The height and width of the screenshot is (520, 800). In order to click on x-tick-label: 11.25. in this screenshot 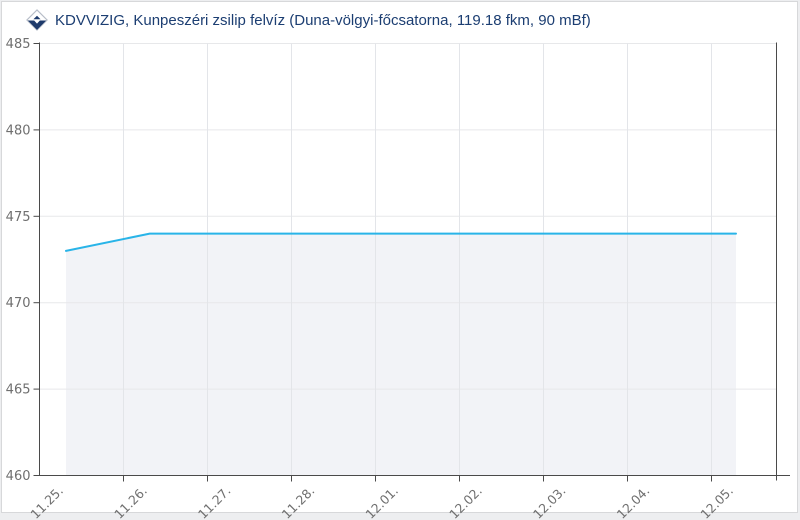, I will do `click(46, 501)`.